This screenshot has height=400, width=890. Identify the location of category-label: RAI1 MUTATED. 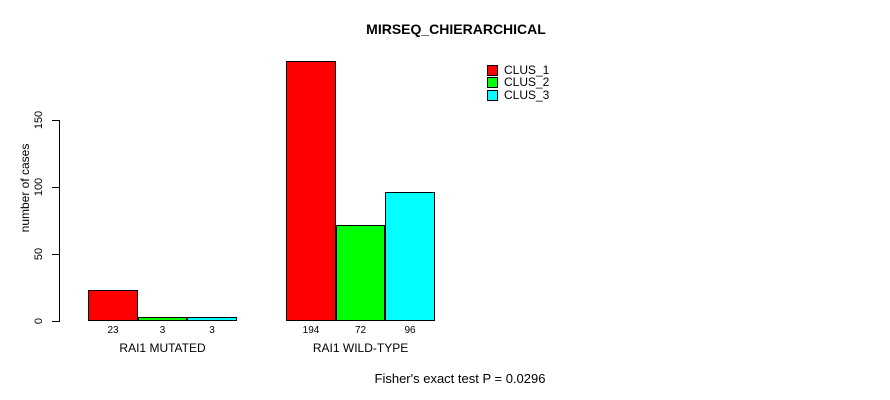
(162, 348).